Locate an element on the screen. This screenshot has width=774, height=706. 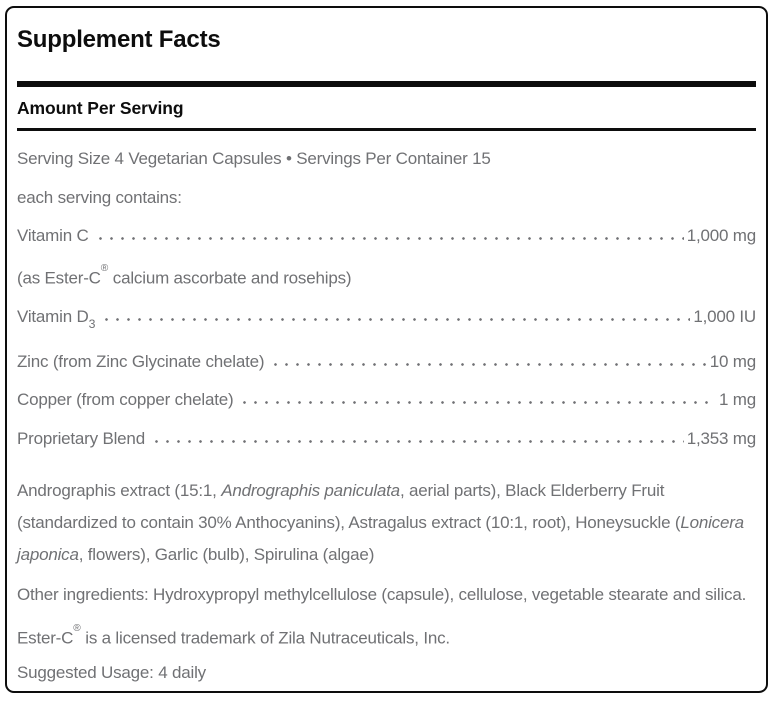
fact-row-copper: Copper (from copper chelate) 1 mg is located at coordinates (386, 399).